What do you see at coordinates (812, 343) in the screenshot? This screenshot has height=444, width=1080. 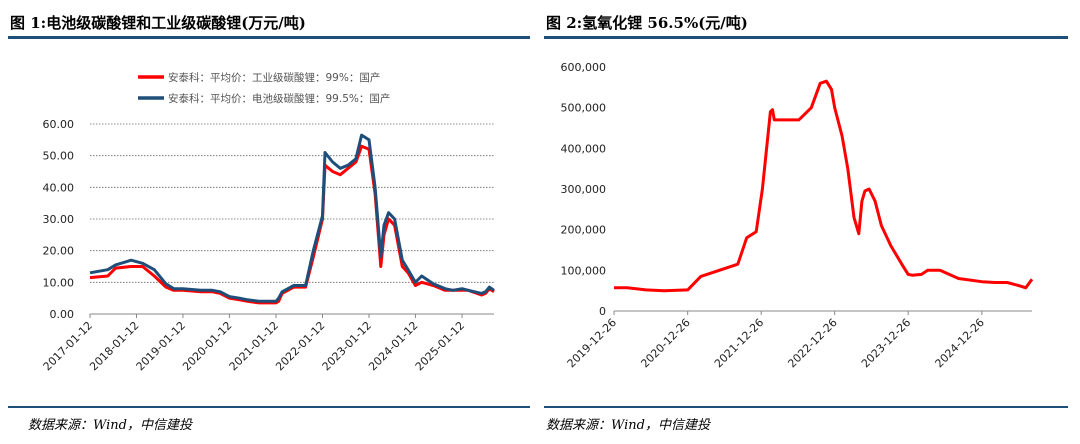 I see `x-tick-label: 2022-12-26` at bounding box center [812, 343].